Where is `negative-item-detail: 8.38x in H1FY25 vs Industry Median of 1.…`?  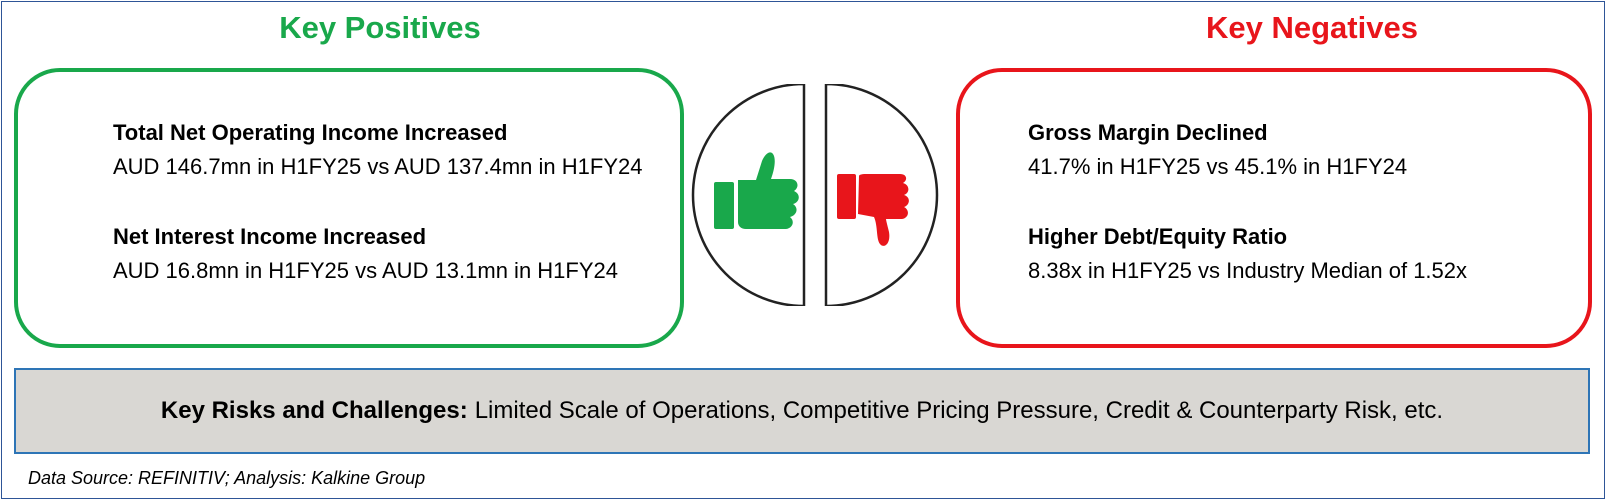 negative-item-detail: 8.38x in H1FY25 vs Industry Median of 1.… is located at coordinates (1248, 270).